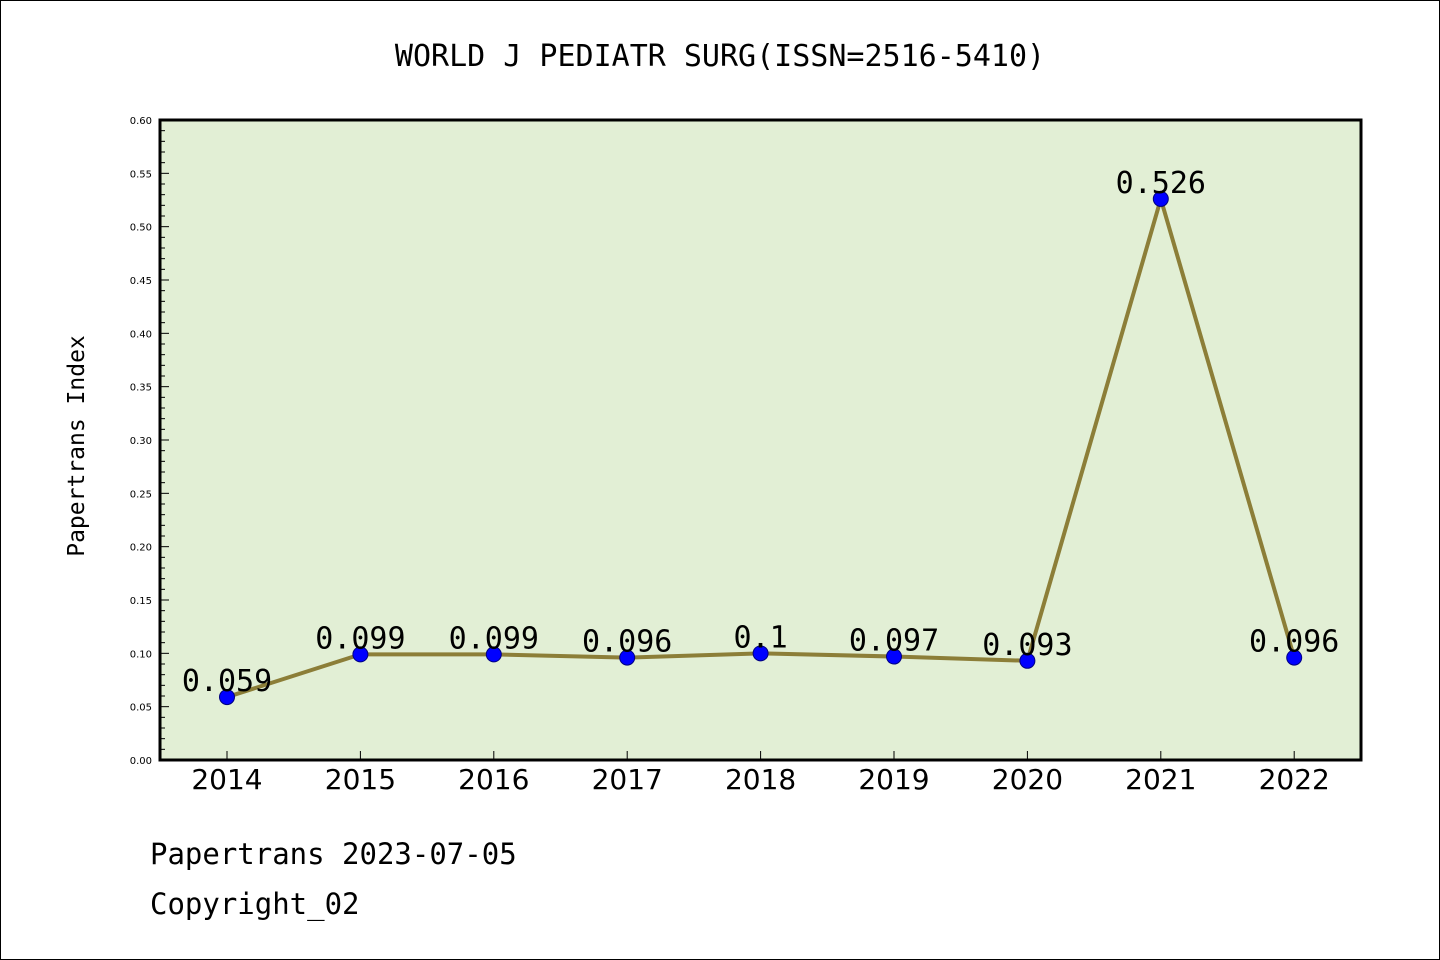 The image size is (1440, 960). Describe the element at coordinates (141, 388) in the screenshot. I see `y-tick-label: 0.35` at that location.